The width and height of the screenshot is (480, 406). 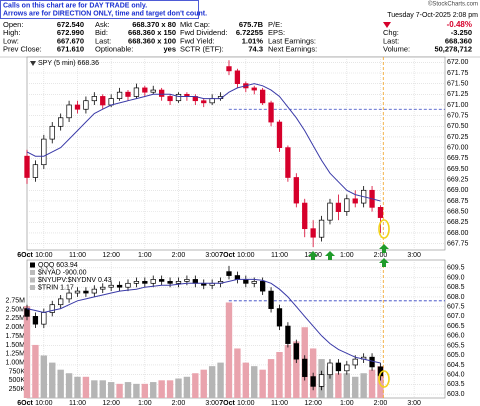 I want to click on field-value: -3.250, so click(x=461, y=32).